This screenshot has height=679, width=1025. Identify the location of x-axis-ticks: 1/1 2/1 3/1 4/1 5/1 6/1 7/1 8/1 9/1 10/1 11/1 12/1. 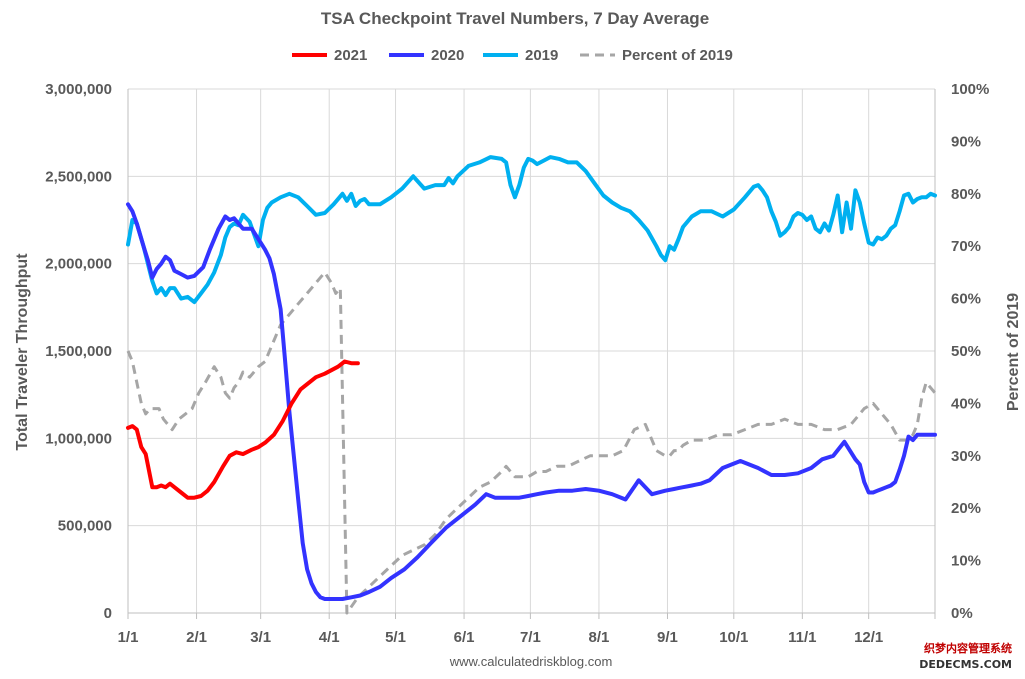
(527, 629).